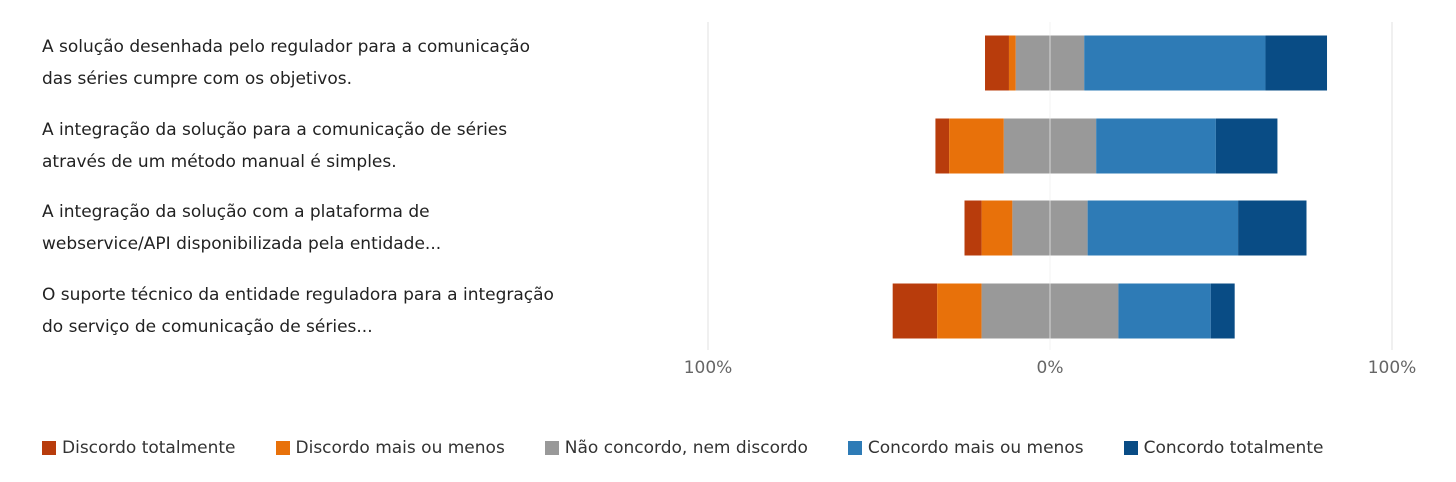  Describe the element at coordinates (975, 448) in the screenshot. I see `legend-label: Concordo mais ou menos` at that location.